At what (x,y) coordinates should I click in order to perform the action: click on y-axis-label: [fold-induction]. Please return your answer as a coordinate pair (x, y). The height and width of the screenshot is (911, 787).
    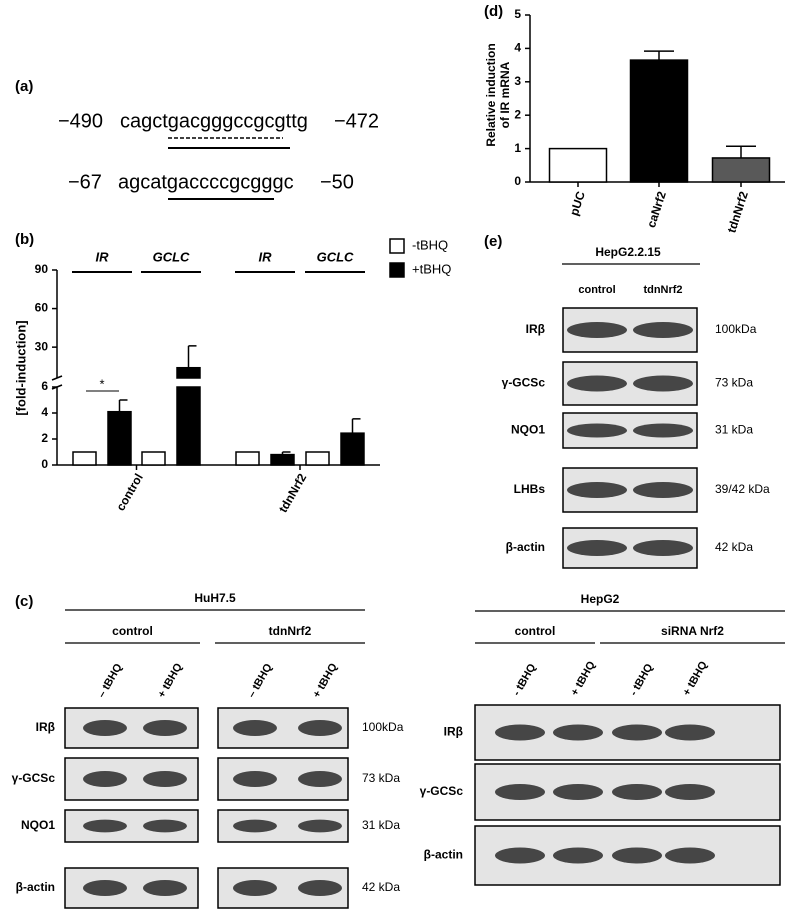
    Looking at the image, I should click on (20, 367).